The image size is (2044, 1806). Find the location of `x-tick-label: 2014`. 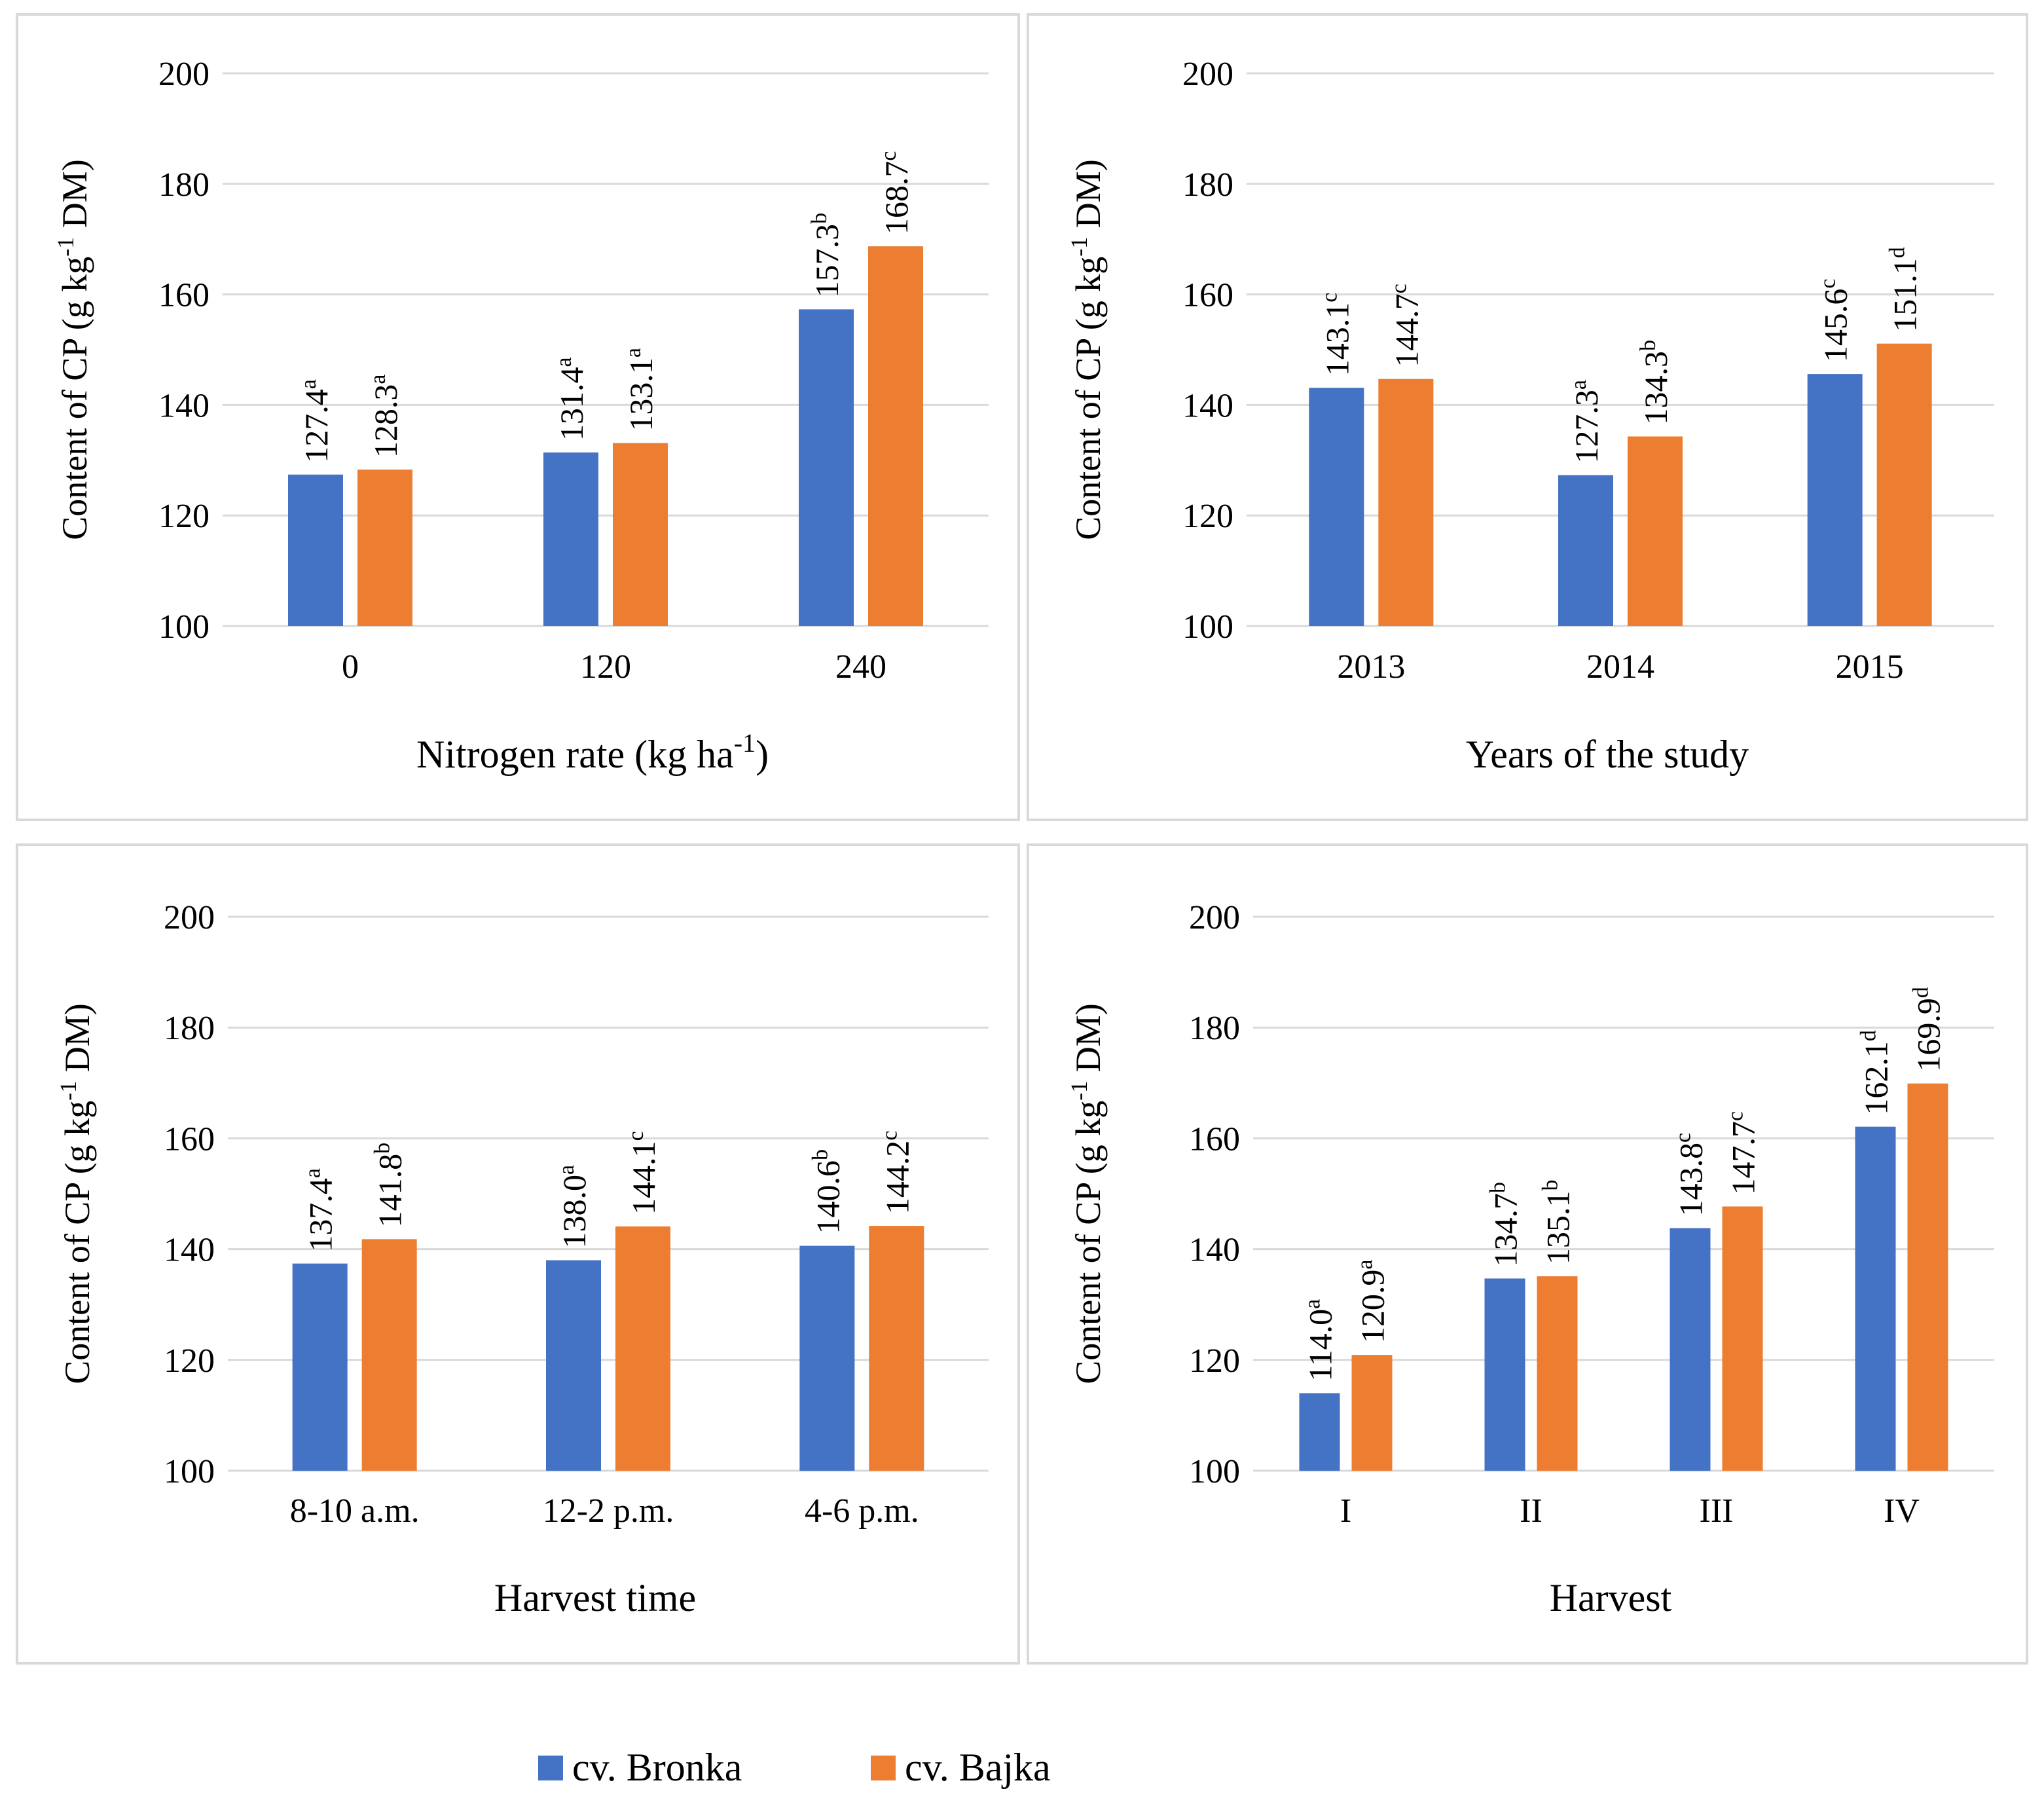

x-tick-label: 2014 is located at coordinates (1620, 667).